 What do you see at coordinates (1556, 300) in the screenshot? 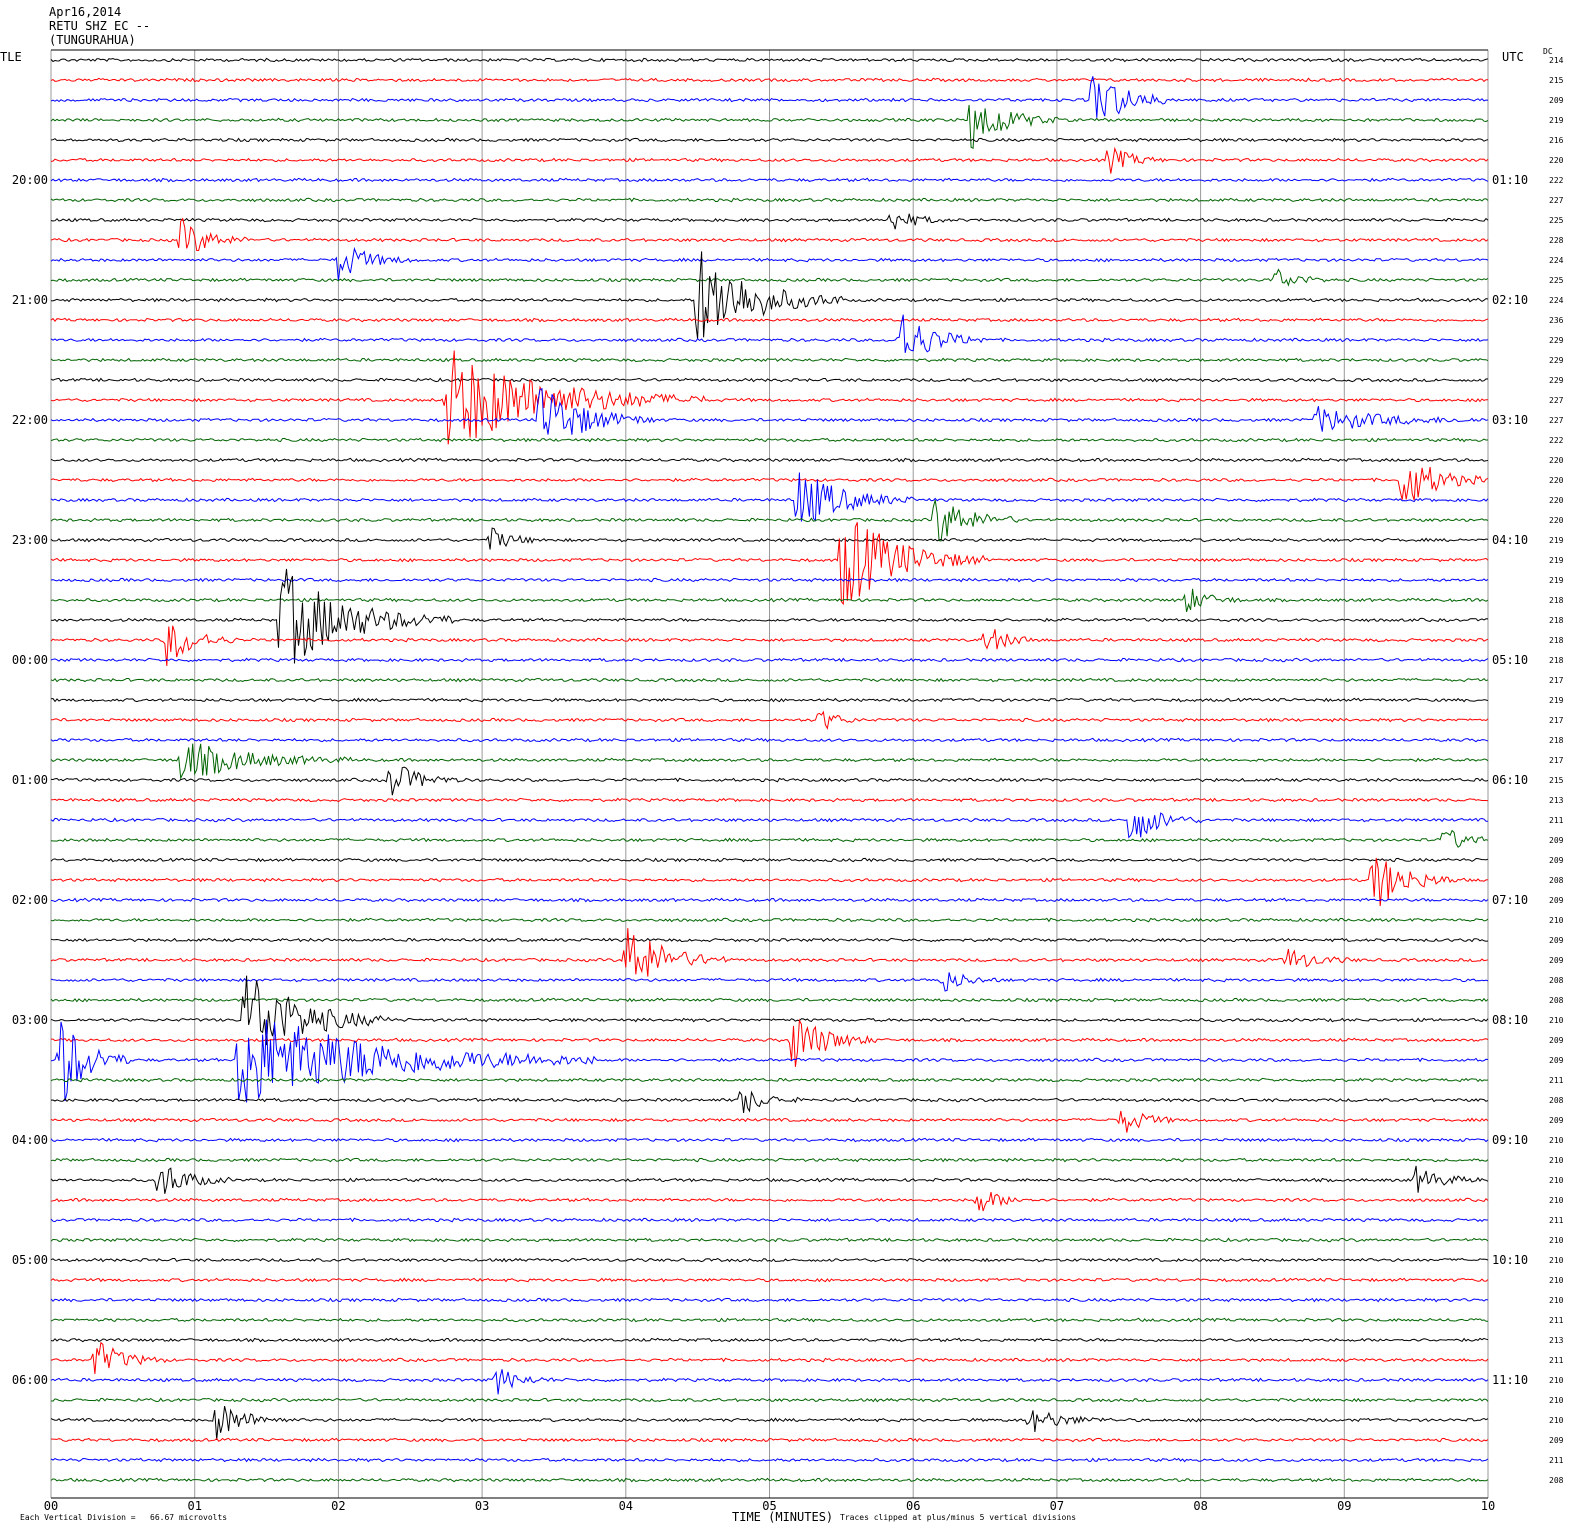
I see `dc-offset-label: 224` at bounding box center [1556, 300].